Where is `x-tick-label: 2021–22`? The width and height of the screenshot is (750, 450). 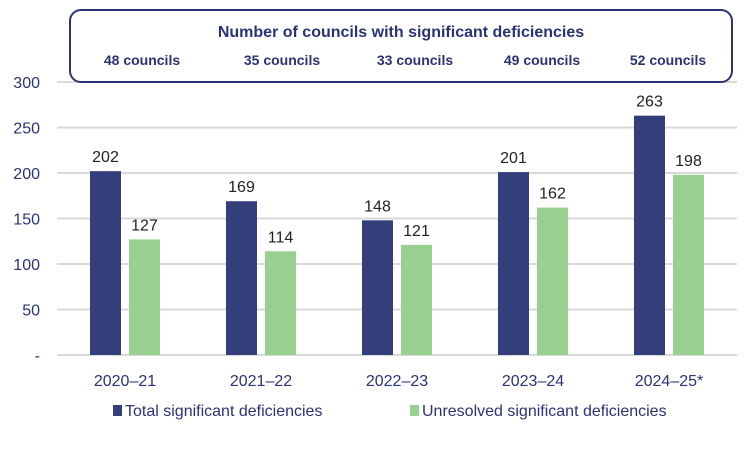
x-tick-label: 2021–22 is located at coordinates (261, 381).